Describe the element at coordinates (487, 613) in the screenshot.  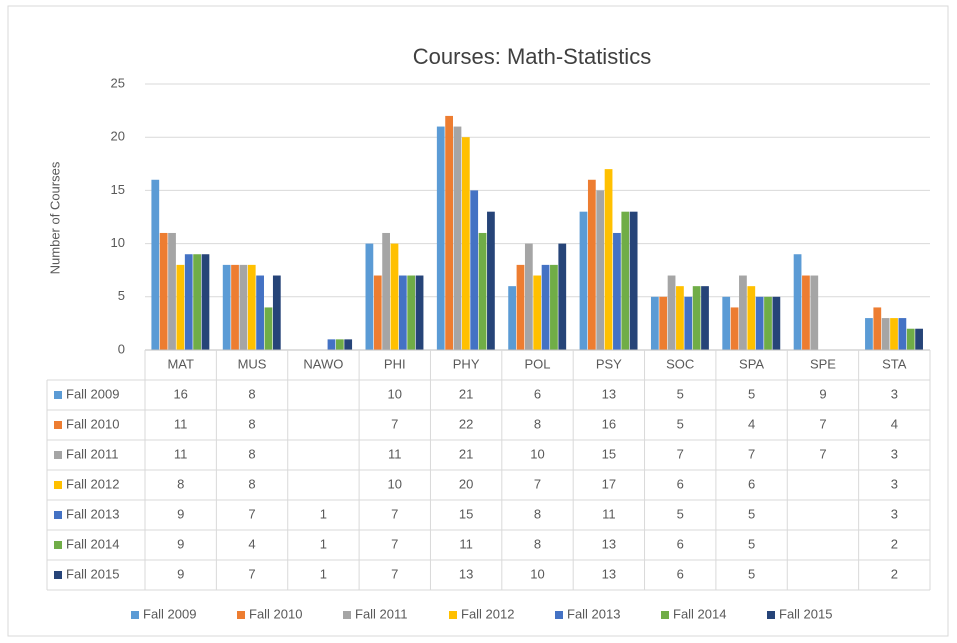
I see `legend-label: Fall 2012` at that location.